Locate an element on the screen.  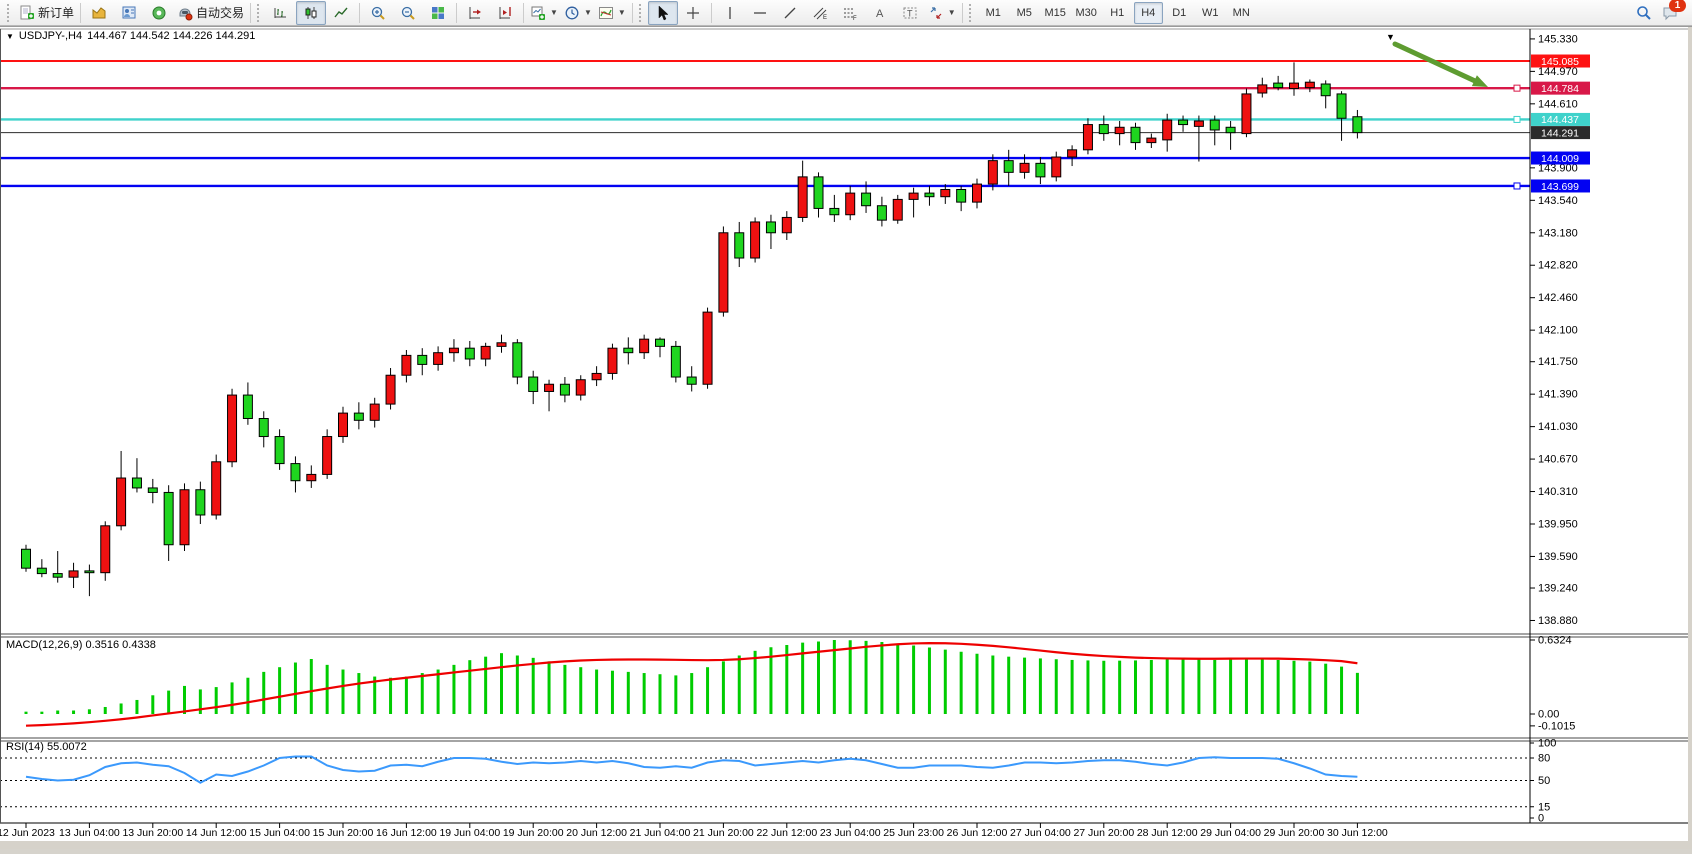
text-label-icon: T is located at coordinates (910, 12).